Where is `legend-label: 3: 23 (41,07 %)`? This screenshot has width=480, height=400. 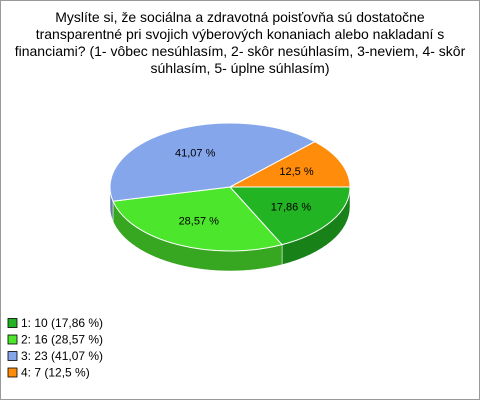 legend-label: 3: 23 (41,07 %) is located at coordinates (62, 356).